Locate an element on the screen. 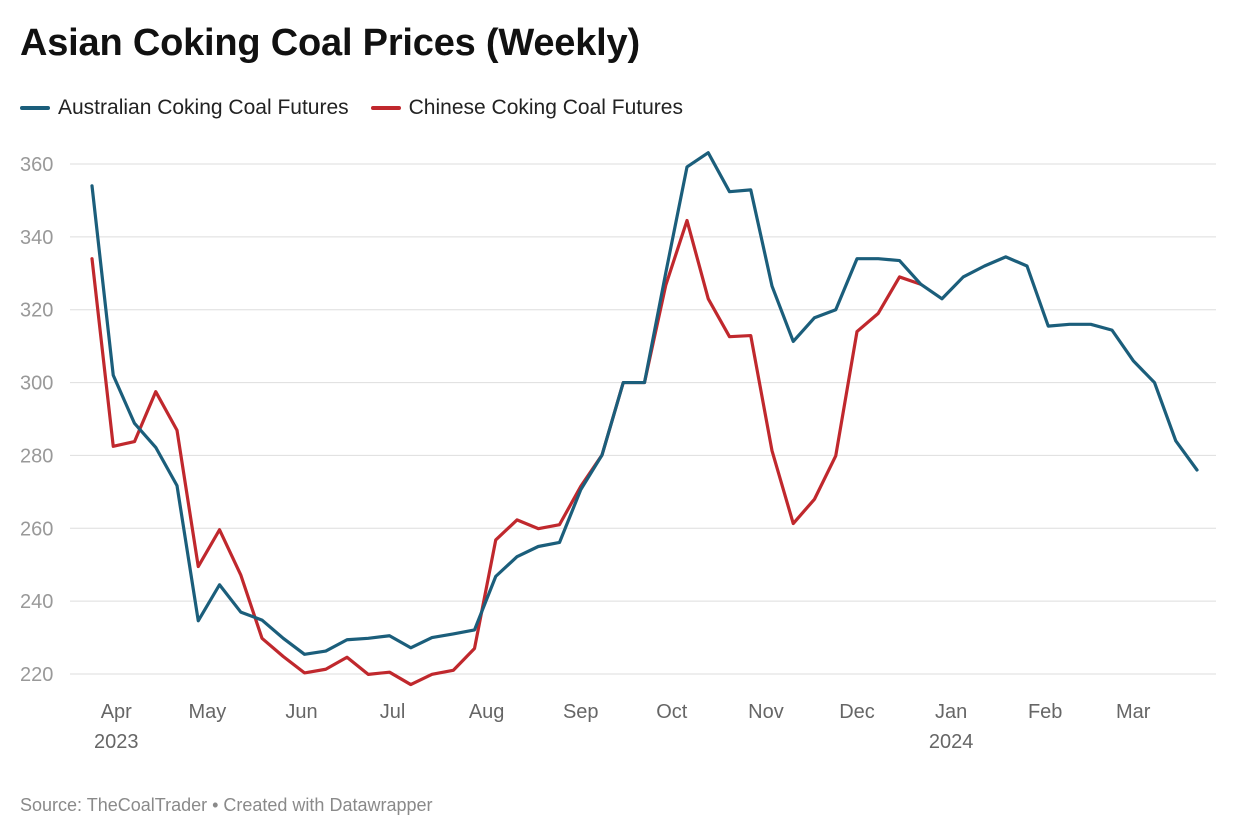 The width and height of the screenshot is (1240, 840). x-tick-label-jul: Jul is located at coordinates (393, 712).